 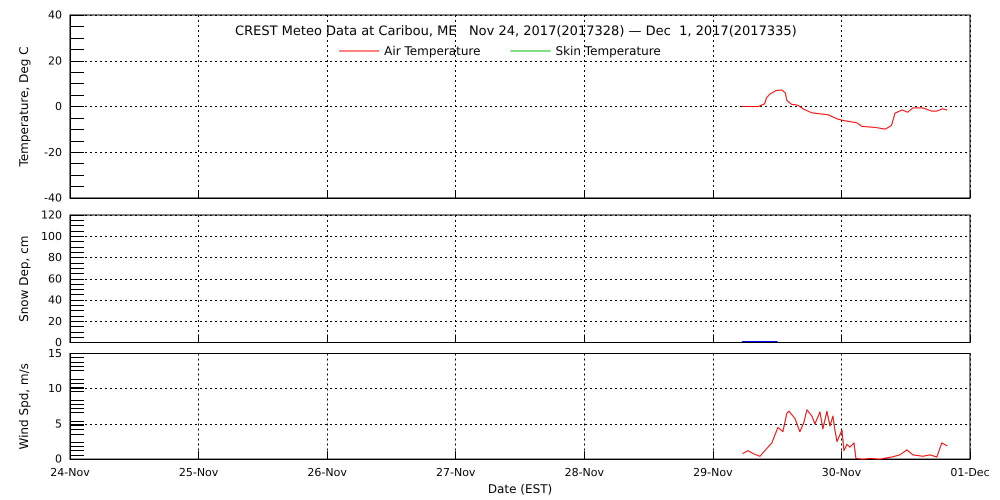 What do you see at coordinates (55, 279) in the screenshot?
I see `y-tick-label: 60` at bounding box center [55, 279].